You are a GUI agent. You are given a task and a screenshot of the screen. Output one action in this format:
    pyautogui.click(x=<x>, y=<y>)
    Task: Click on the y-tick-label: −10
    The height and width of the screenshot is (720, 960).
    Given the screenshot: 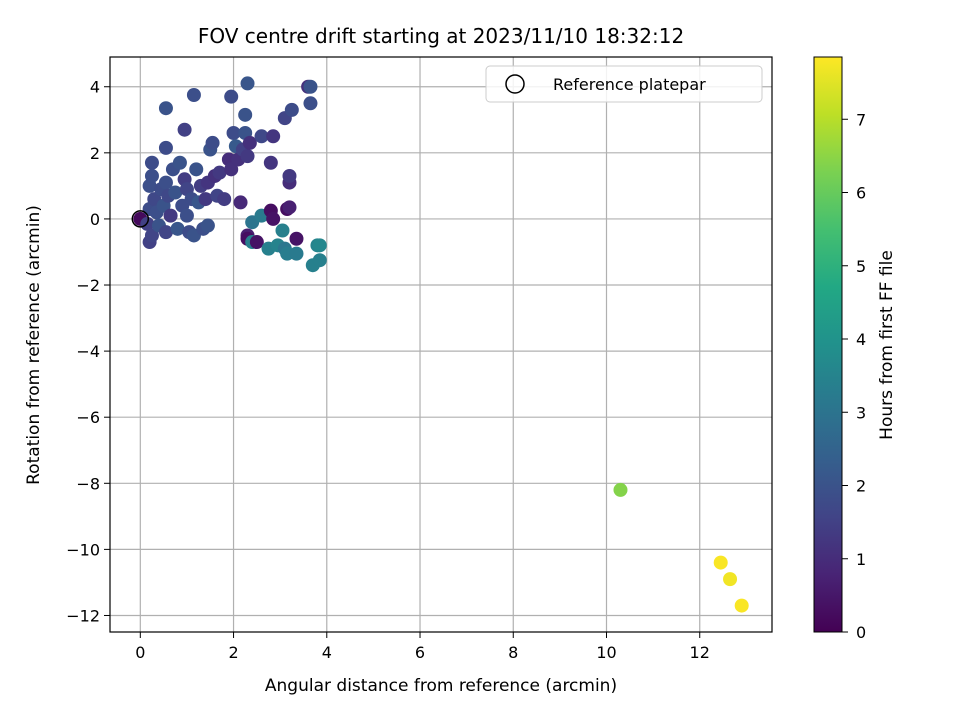 What is the action you would take?
    pyautogui.click(x=83, y=549)
    